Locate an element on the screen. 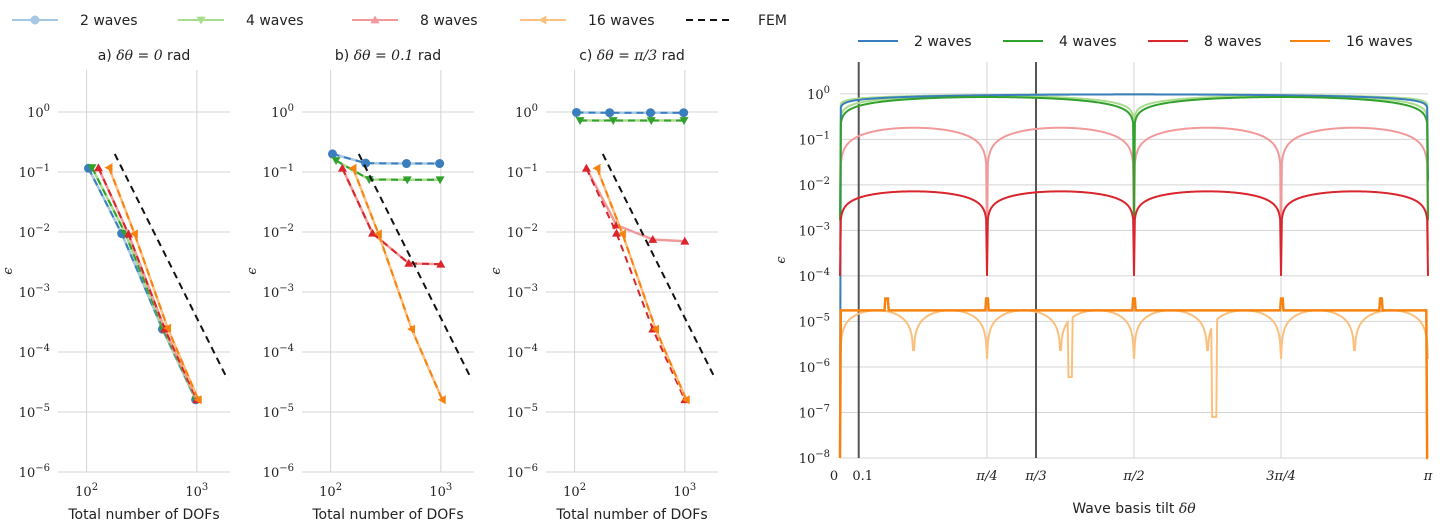 The height and width of the screenshot is (526, 1443). legend-marker-4-waves is located at coordinates (201, 20).